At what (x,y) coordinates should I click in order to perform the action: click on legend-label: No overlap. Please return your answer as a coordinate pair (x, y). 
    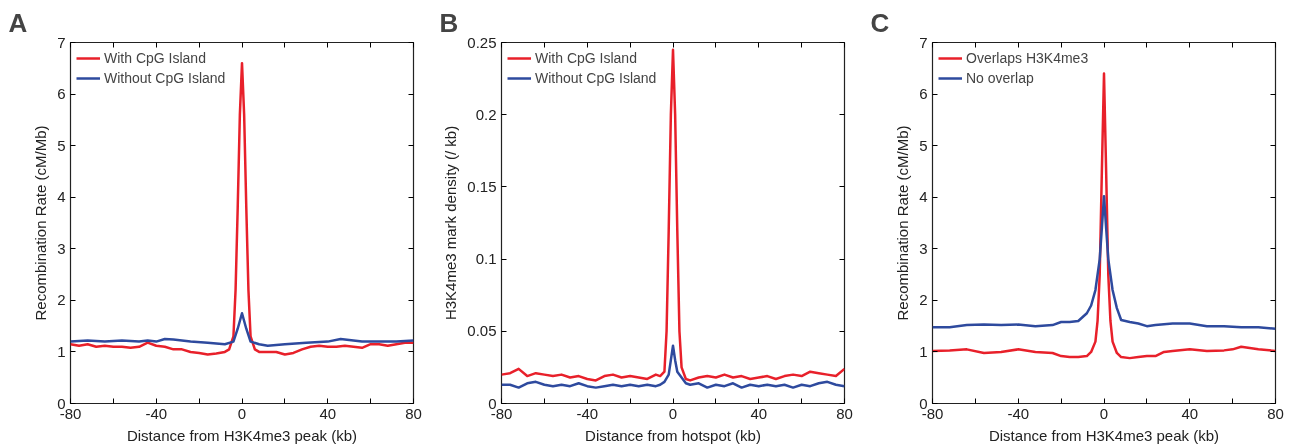
    Looking at the image, I should click on (1000, 78).